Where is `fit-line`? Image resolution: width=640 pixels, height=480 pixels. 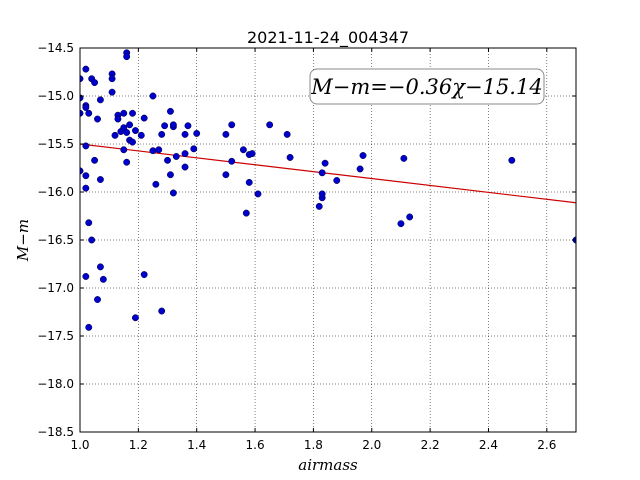
fit-line is located at coordinates (328, 173).